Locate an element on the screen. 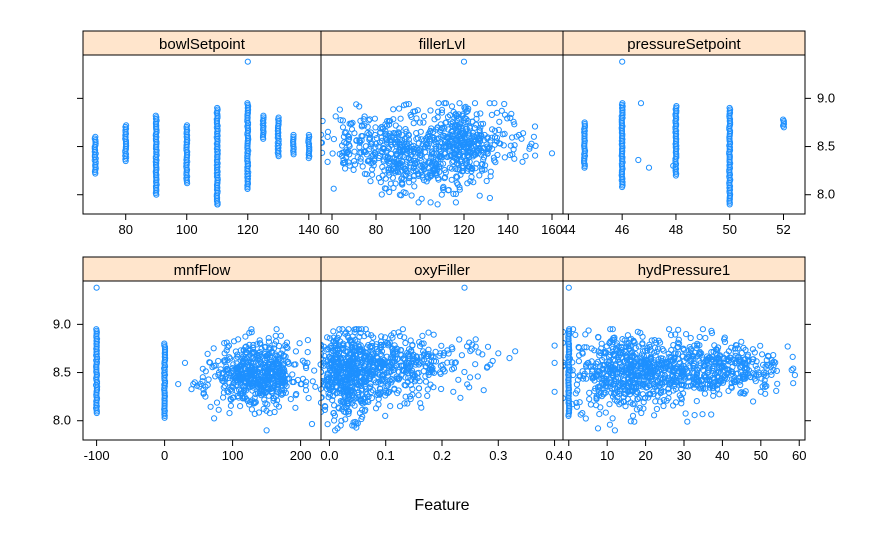 The image size is (875, 540). x-tick-label: 44 is located at coordinates (568, 229).